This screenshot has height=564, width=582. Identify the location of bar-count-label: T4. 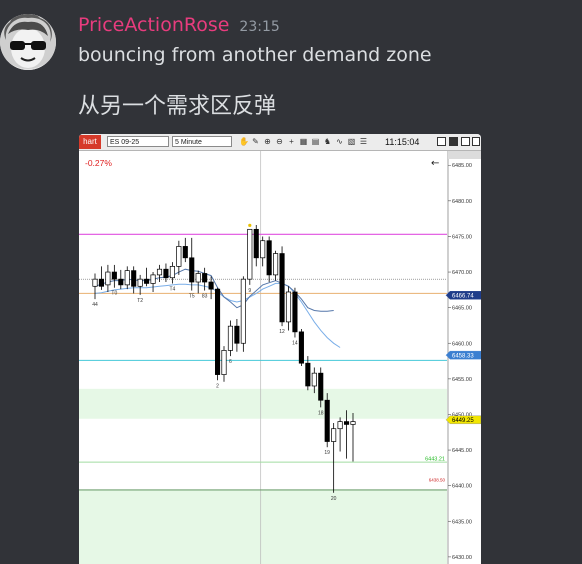
(172, 289).